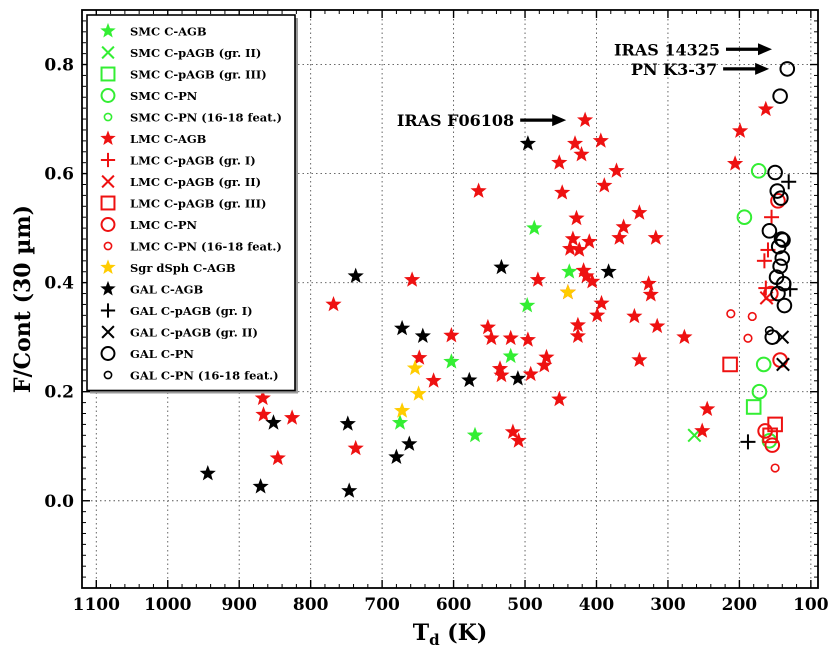  I want to click on legend-entry: LMC C-AGB, so click(153, 138).